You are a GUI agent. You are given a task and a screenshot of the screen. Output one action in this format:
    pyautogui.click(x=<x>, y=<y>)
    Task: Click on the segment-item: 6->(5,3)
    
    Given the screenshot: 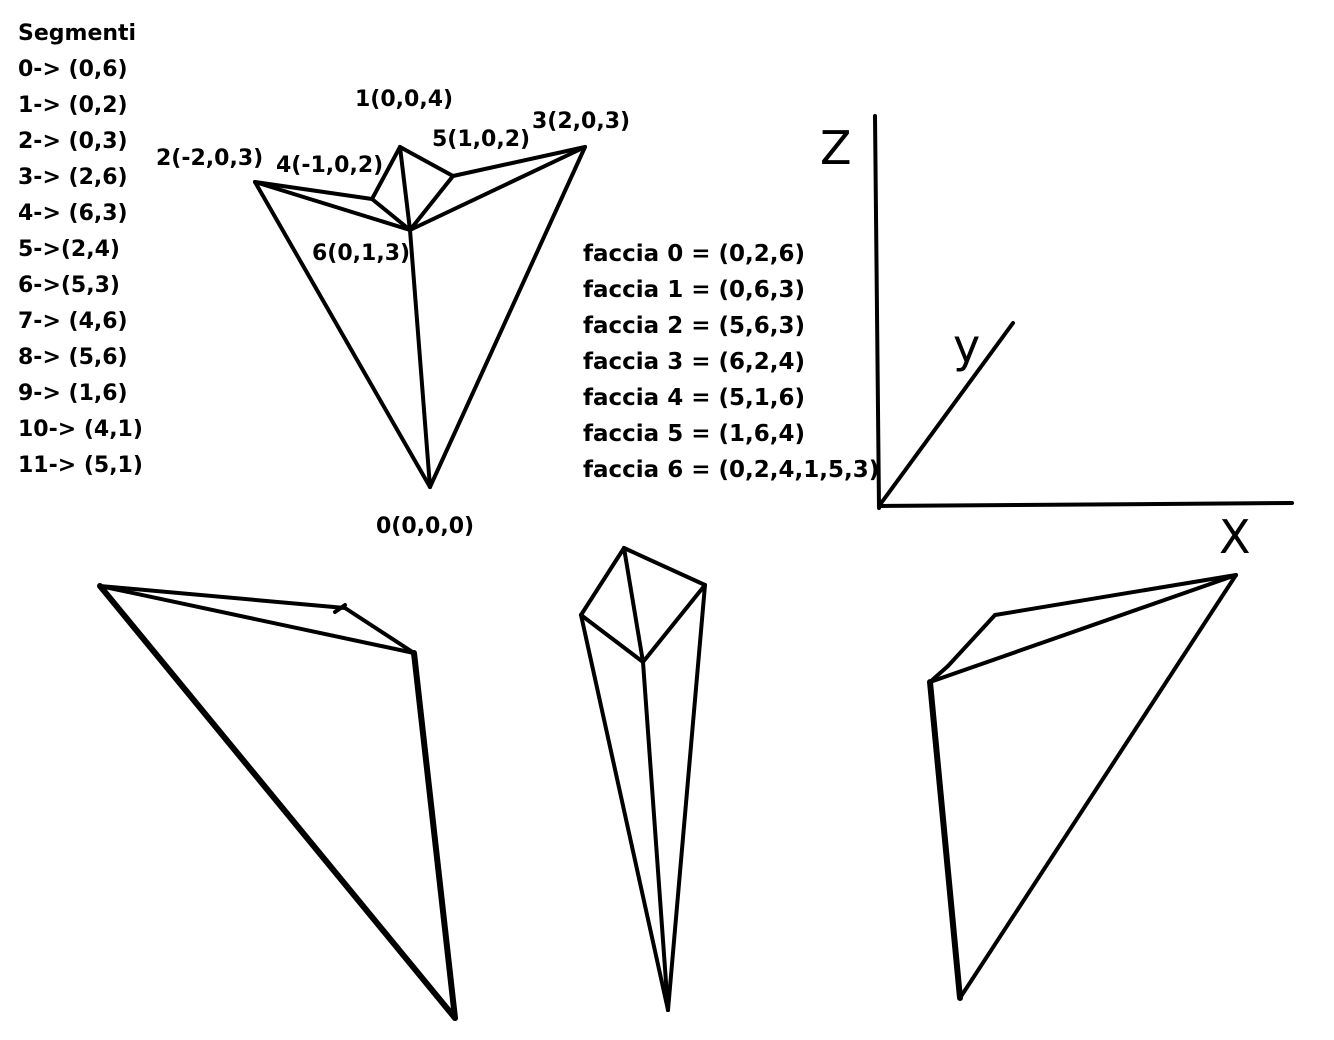 What is the action you would take?
    pyautogui.click(x=69, y=285)
    